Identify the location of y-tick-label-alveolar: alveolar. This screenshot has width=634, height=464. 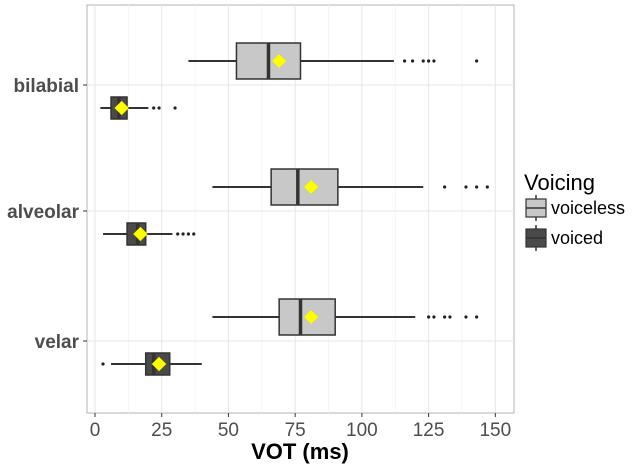
(43, 212).